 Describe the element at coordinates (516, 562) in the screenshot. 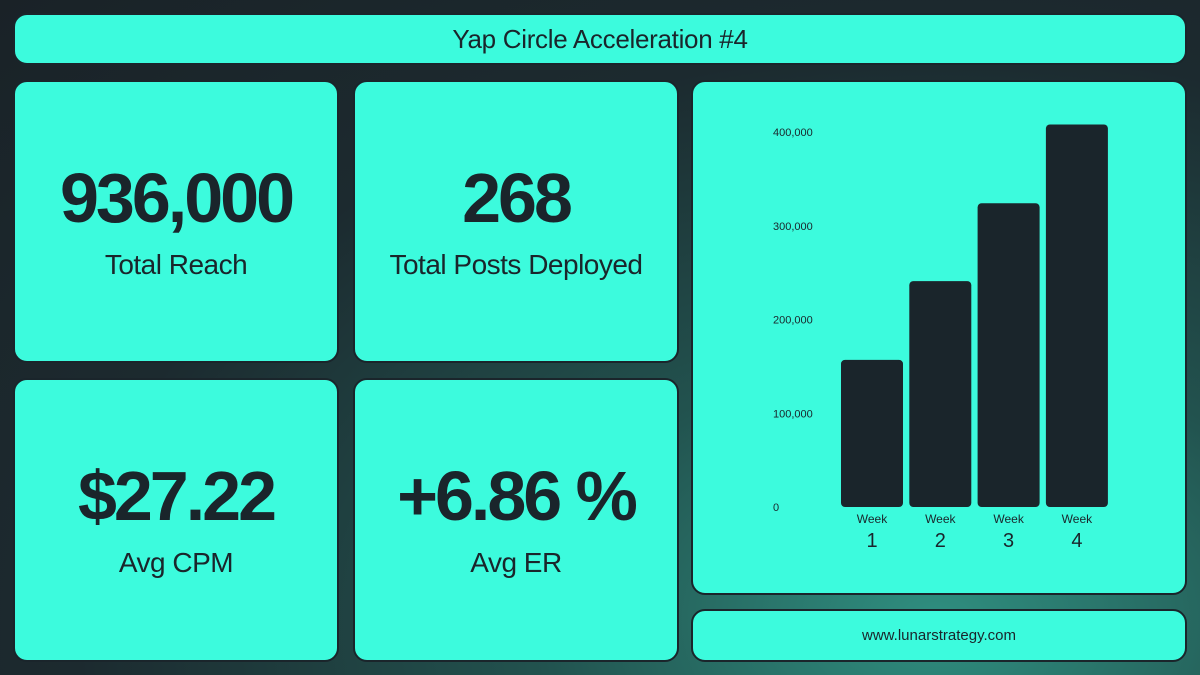

I see `avg-er-label: Avg ER` at that location.